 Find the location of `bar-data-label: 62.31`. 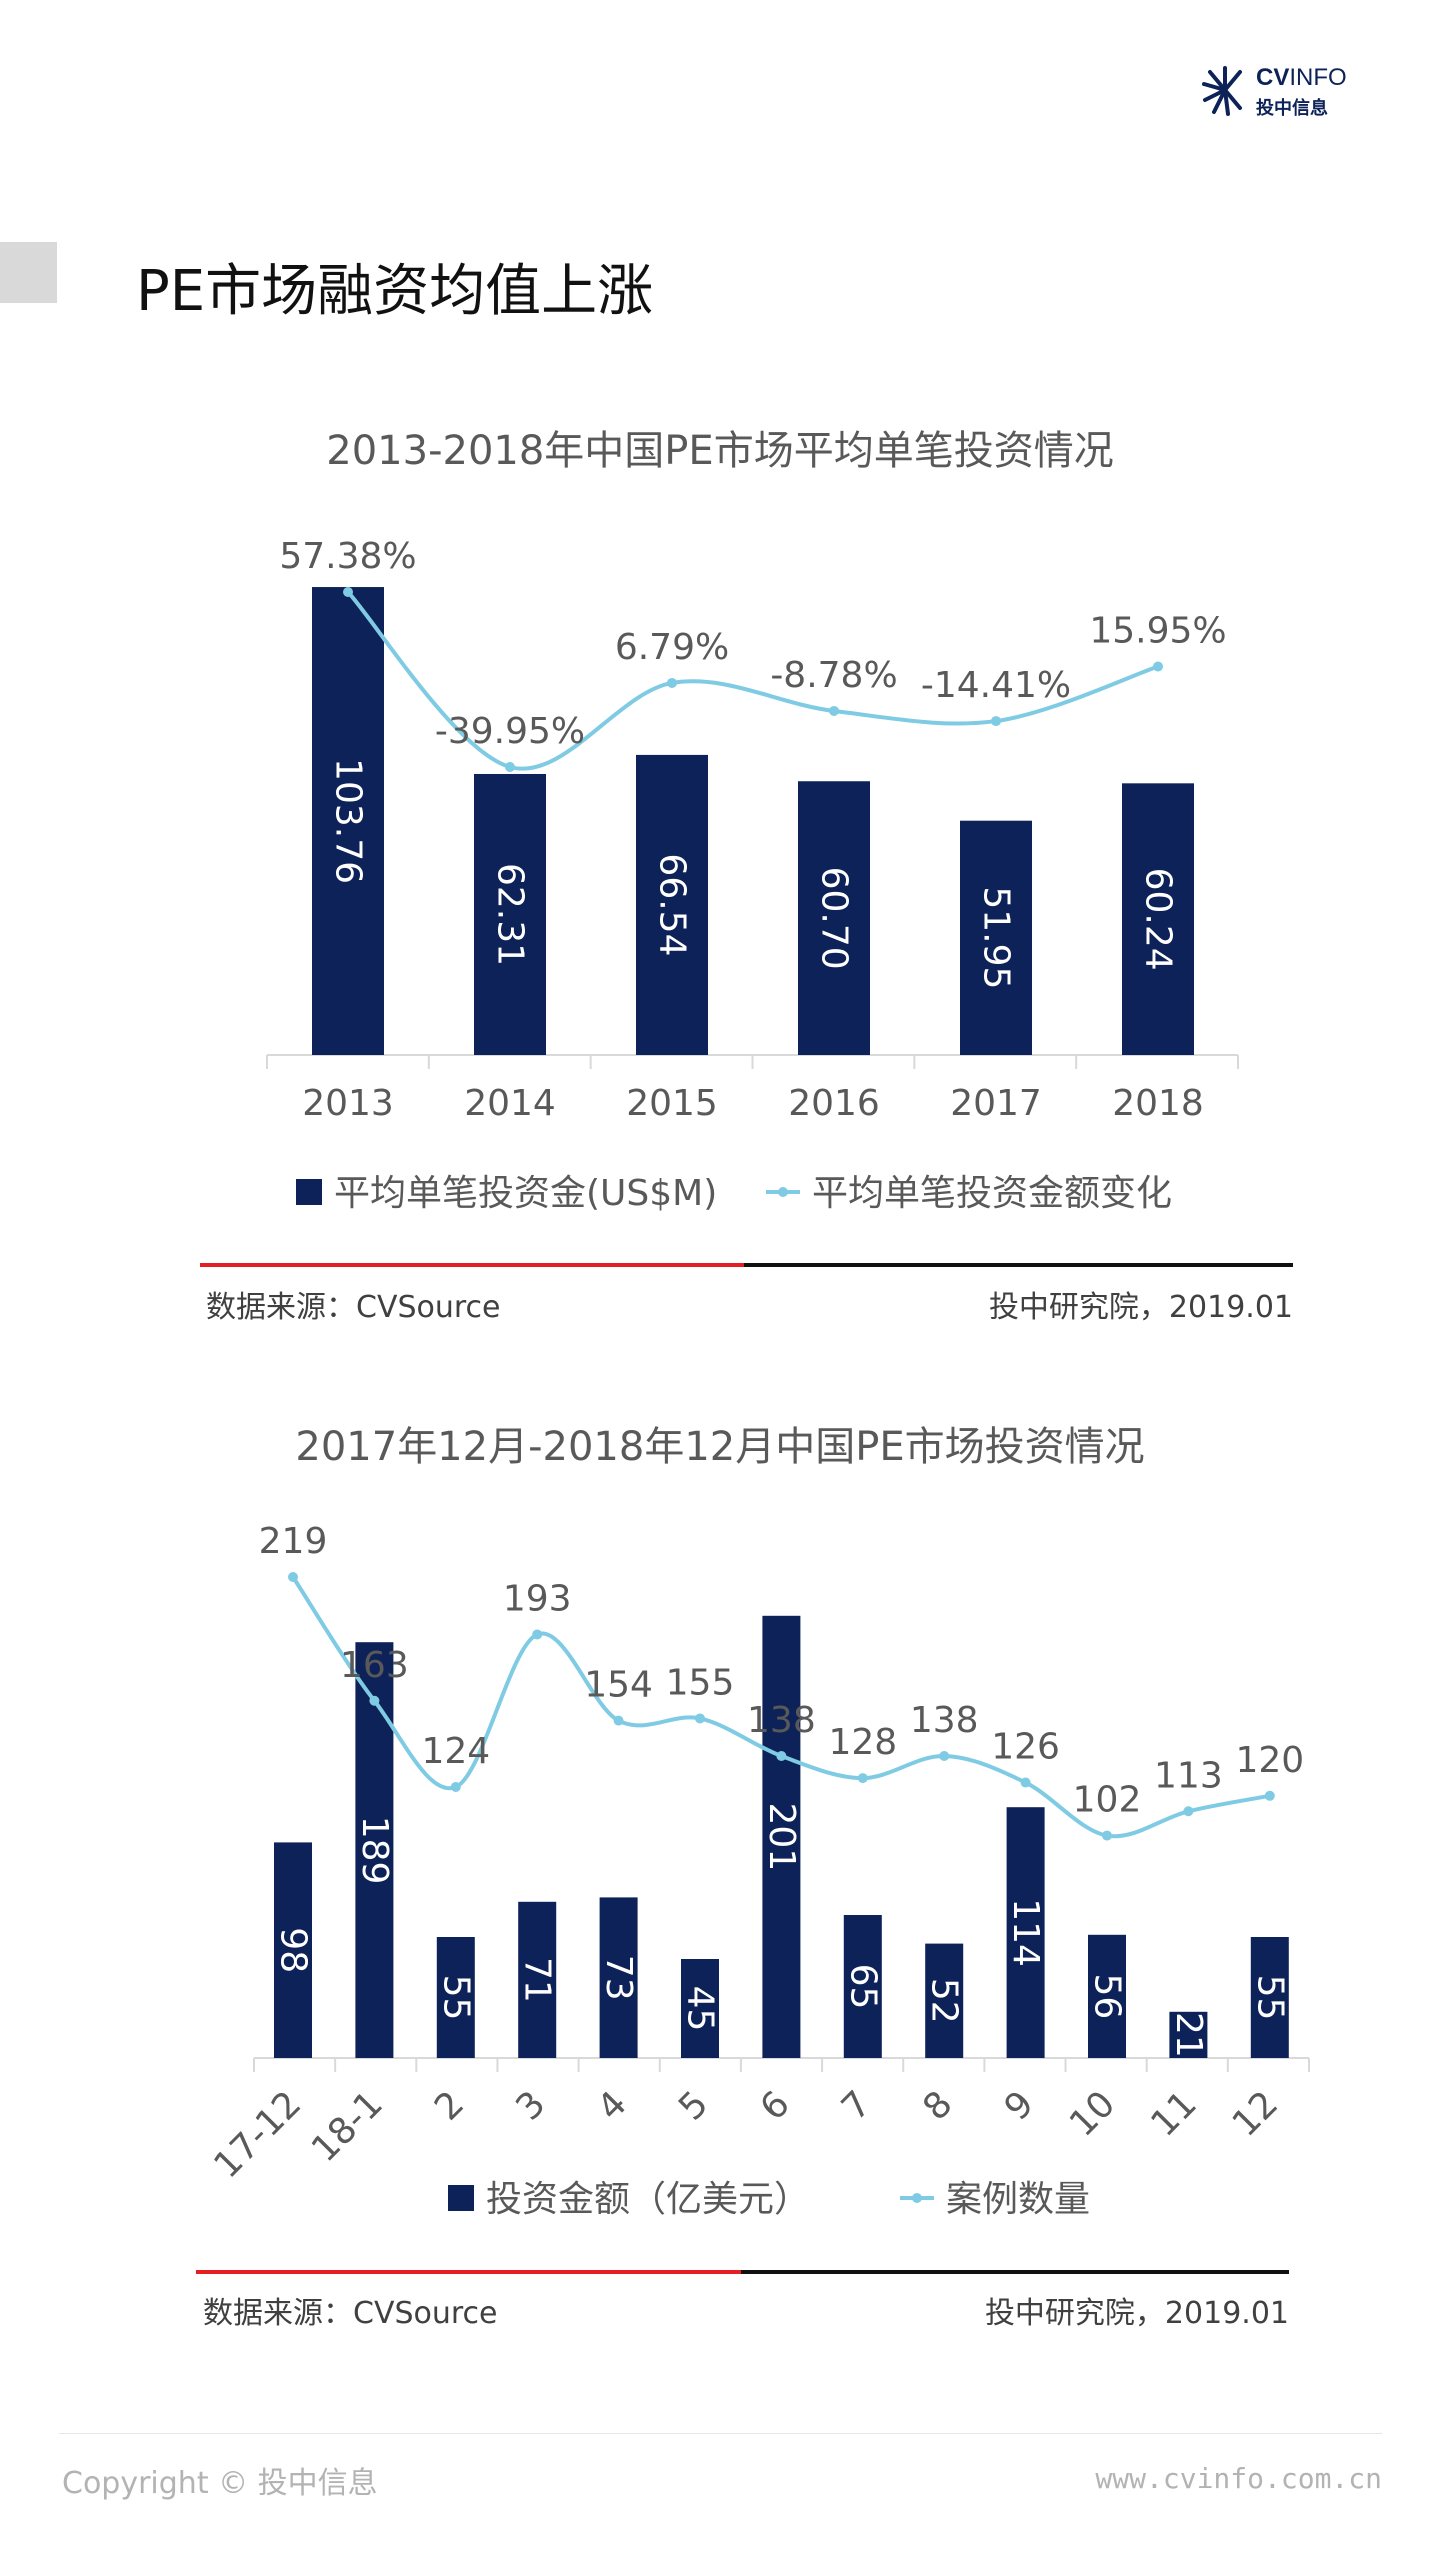

bar-data-label: 62.31 is located at coordinates (510, 914).